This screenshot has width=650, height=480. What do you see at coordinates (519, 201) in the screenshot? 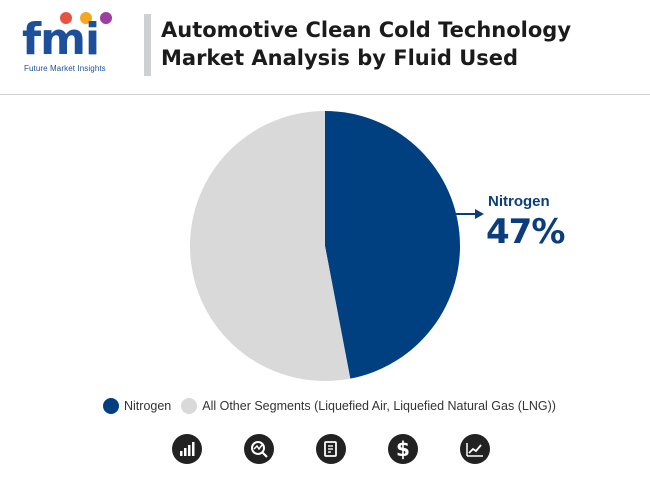
I see `callout-label: Nitrogen` at bounding box center [519, 201].